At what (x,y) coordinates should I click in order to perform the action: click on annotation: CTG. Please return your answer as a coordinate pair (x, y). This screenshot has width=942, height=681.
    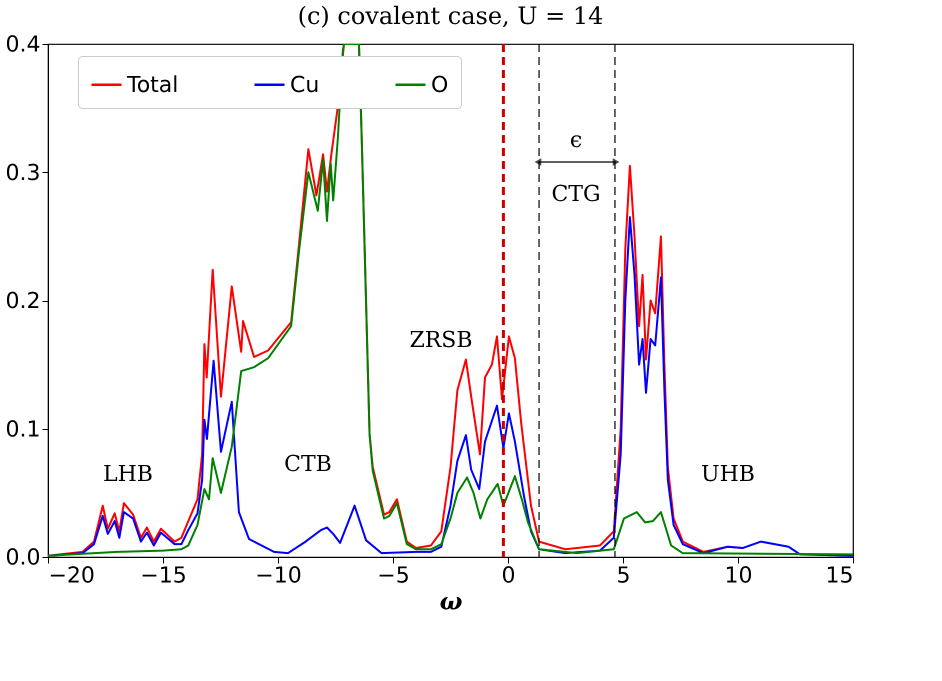
    Looking at the image, I should click on (576, 194).